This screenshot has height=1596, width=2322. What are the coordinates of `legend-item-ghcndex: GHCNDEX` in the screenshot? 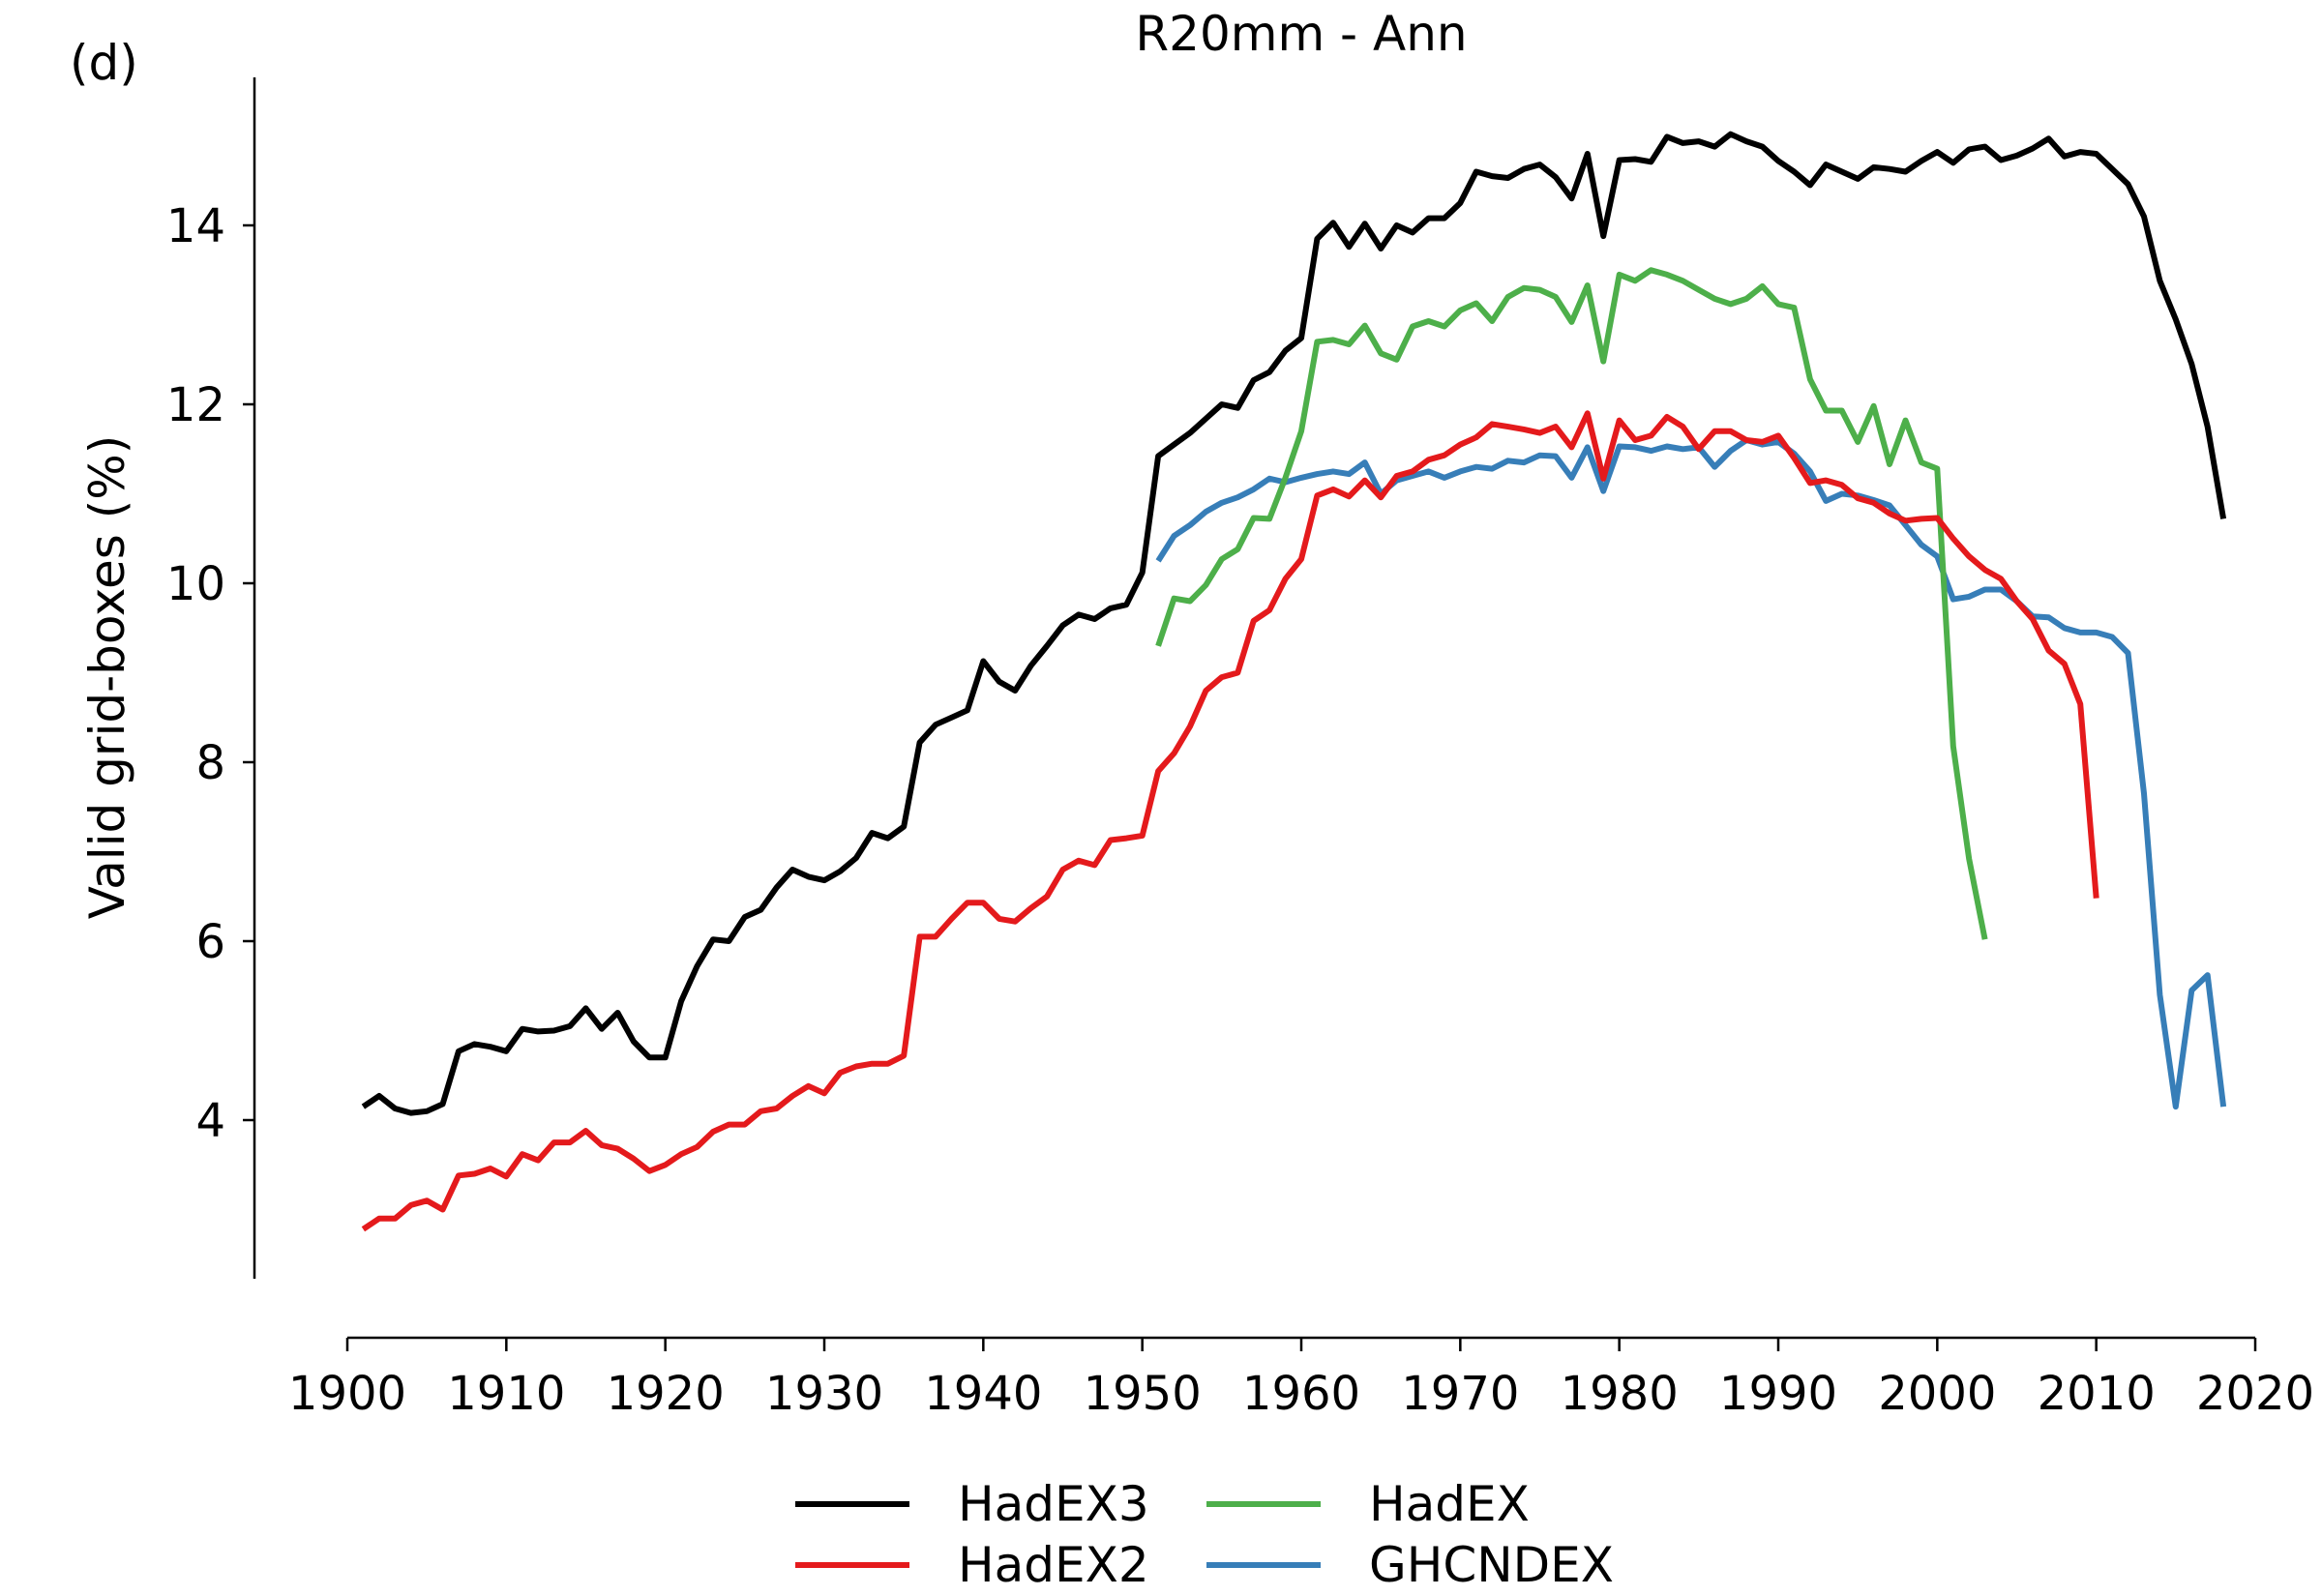 It's located at (1410, 1565).